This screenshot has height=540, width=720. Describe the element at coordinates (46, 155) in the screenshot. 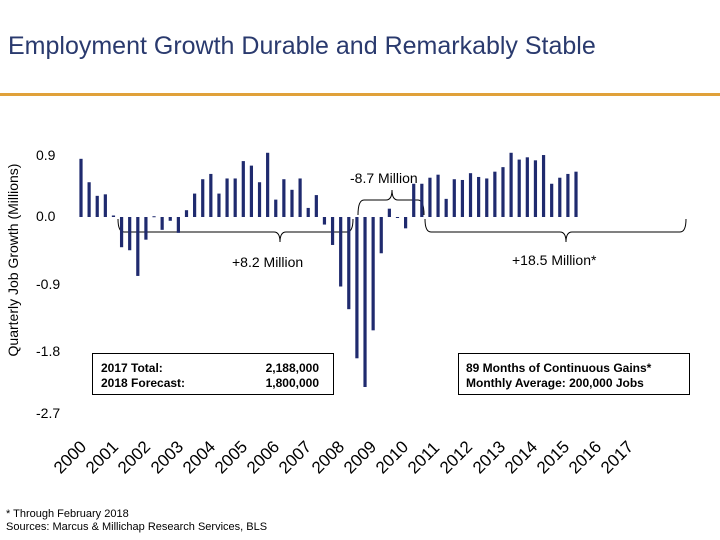

I see `y-tick-label: 0.9` at that location.